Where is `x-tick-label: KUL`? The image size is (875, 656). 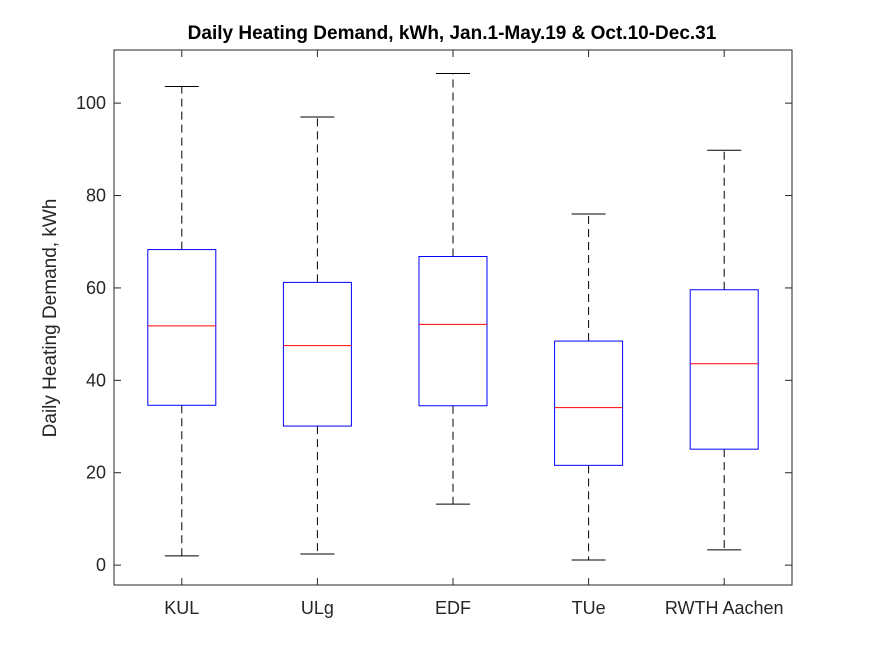 x-tick-label: KUL is located at coordinates (181, 608).